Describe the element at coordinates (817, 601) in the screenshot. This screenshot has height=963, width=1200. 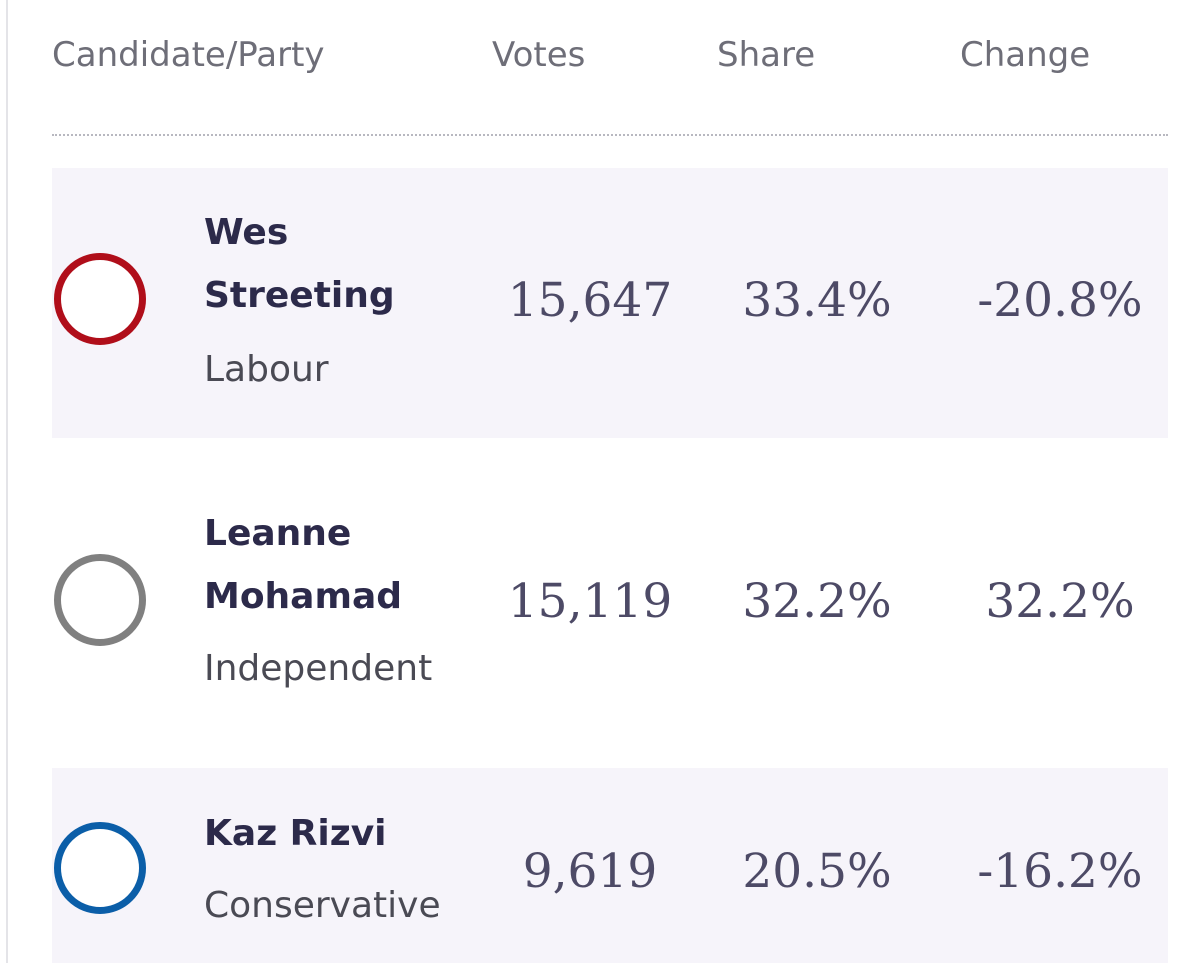
I see `share-value: 32.2%` at that location.